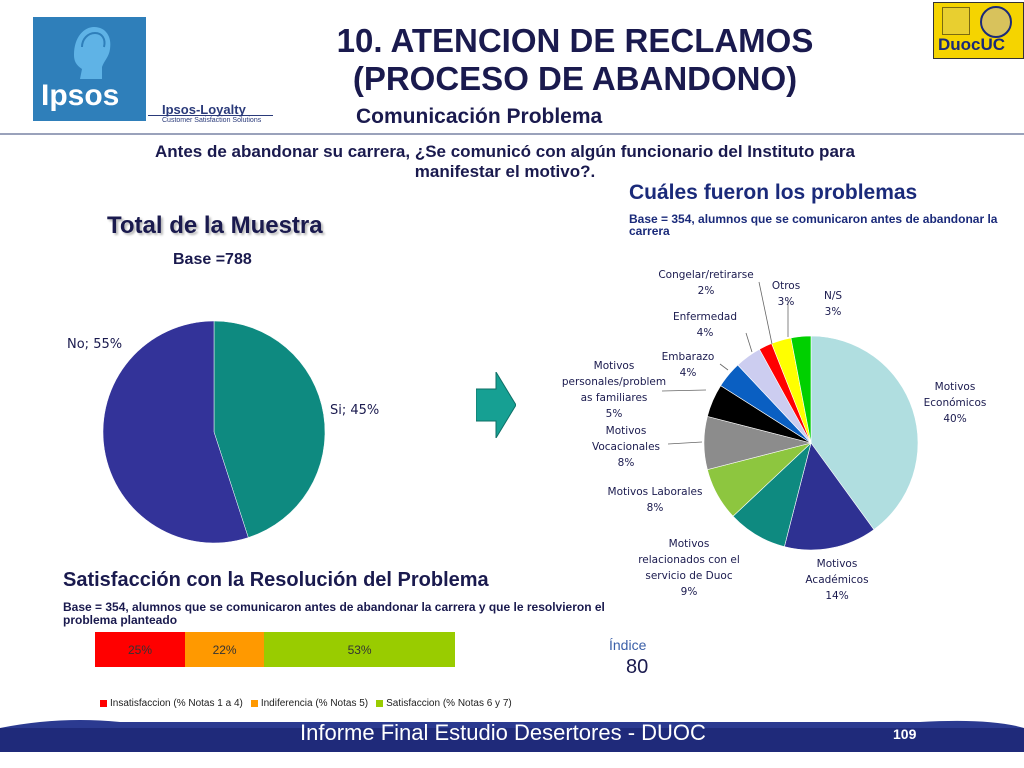 This screenshot has width=1024, height=768. I want to click on page-subtitle: Comunicación Problema, so click(479, 116).